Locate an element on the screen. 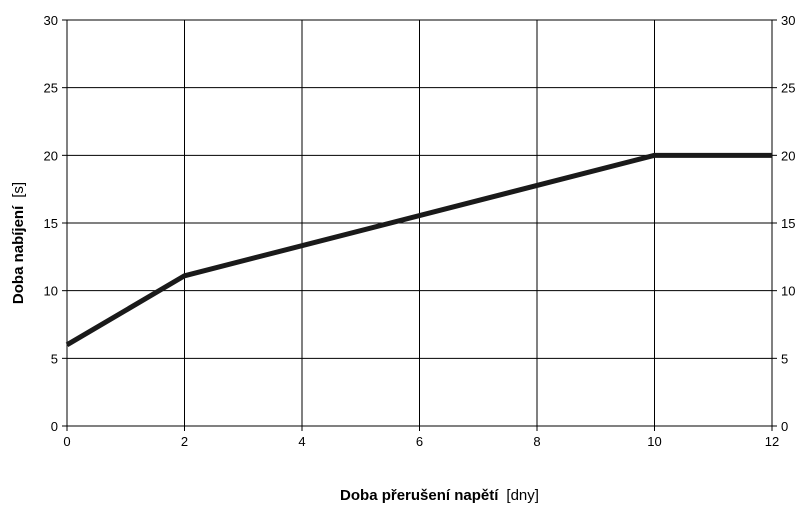 This screenshot has width=805, height=510. y-tick-label-left: 15 is located at coordinates (51, 223).